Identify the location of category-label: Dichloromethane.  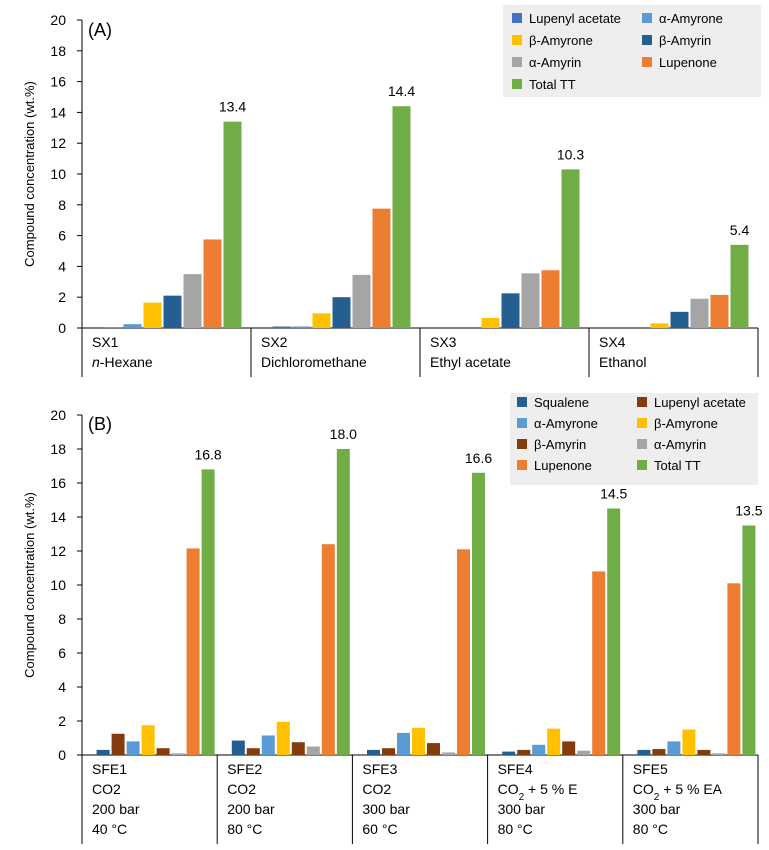
(314, 362).